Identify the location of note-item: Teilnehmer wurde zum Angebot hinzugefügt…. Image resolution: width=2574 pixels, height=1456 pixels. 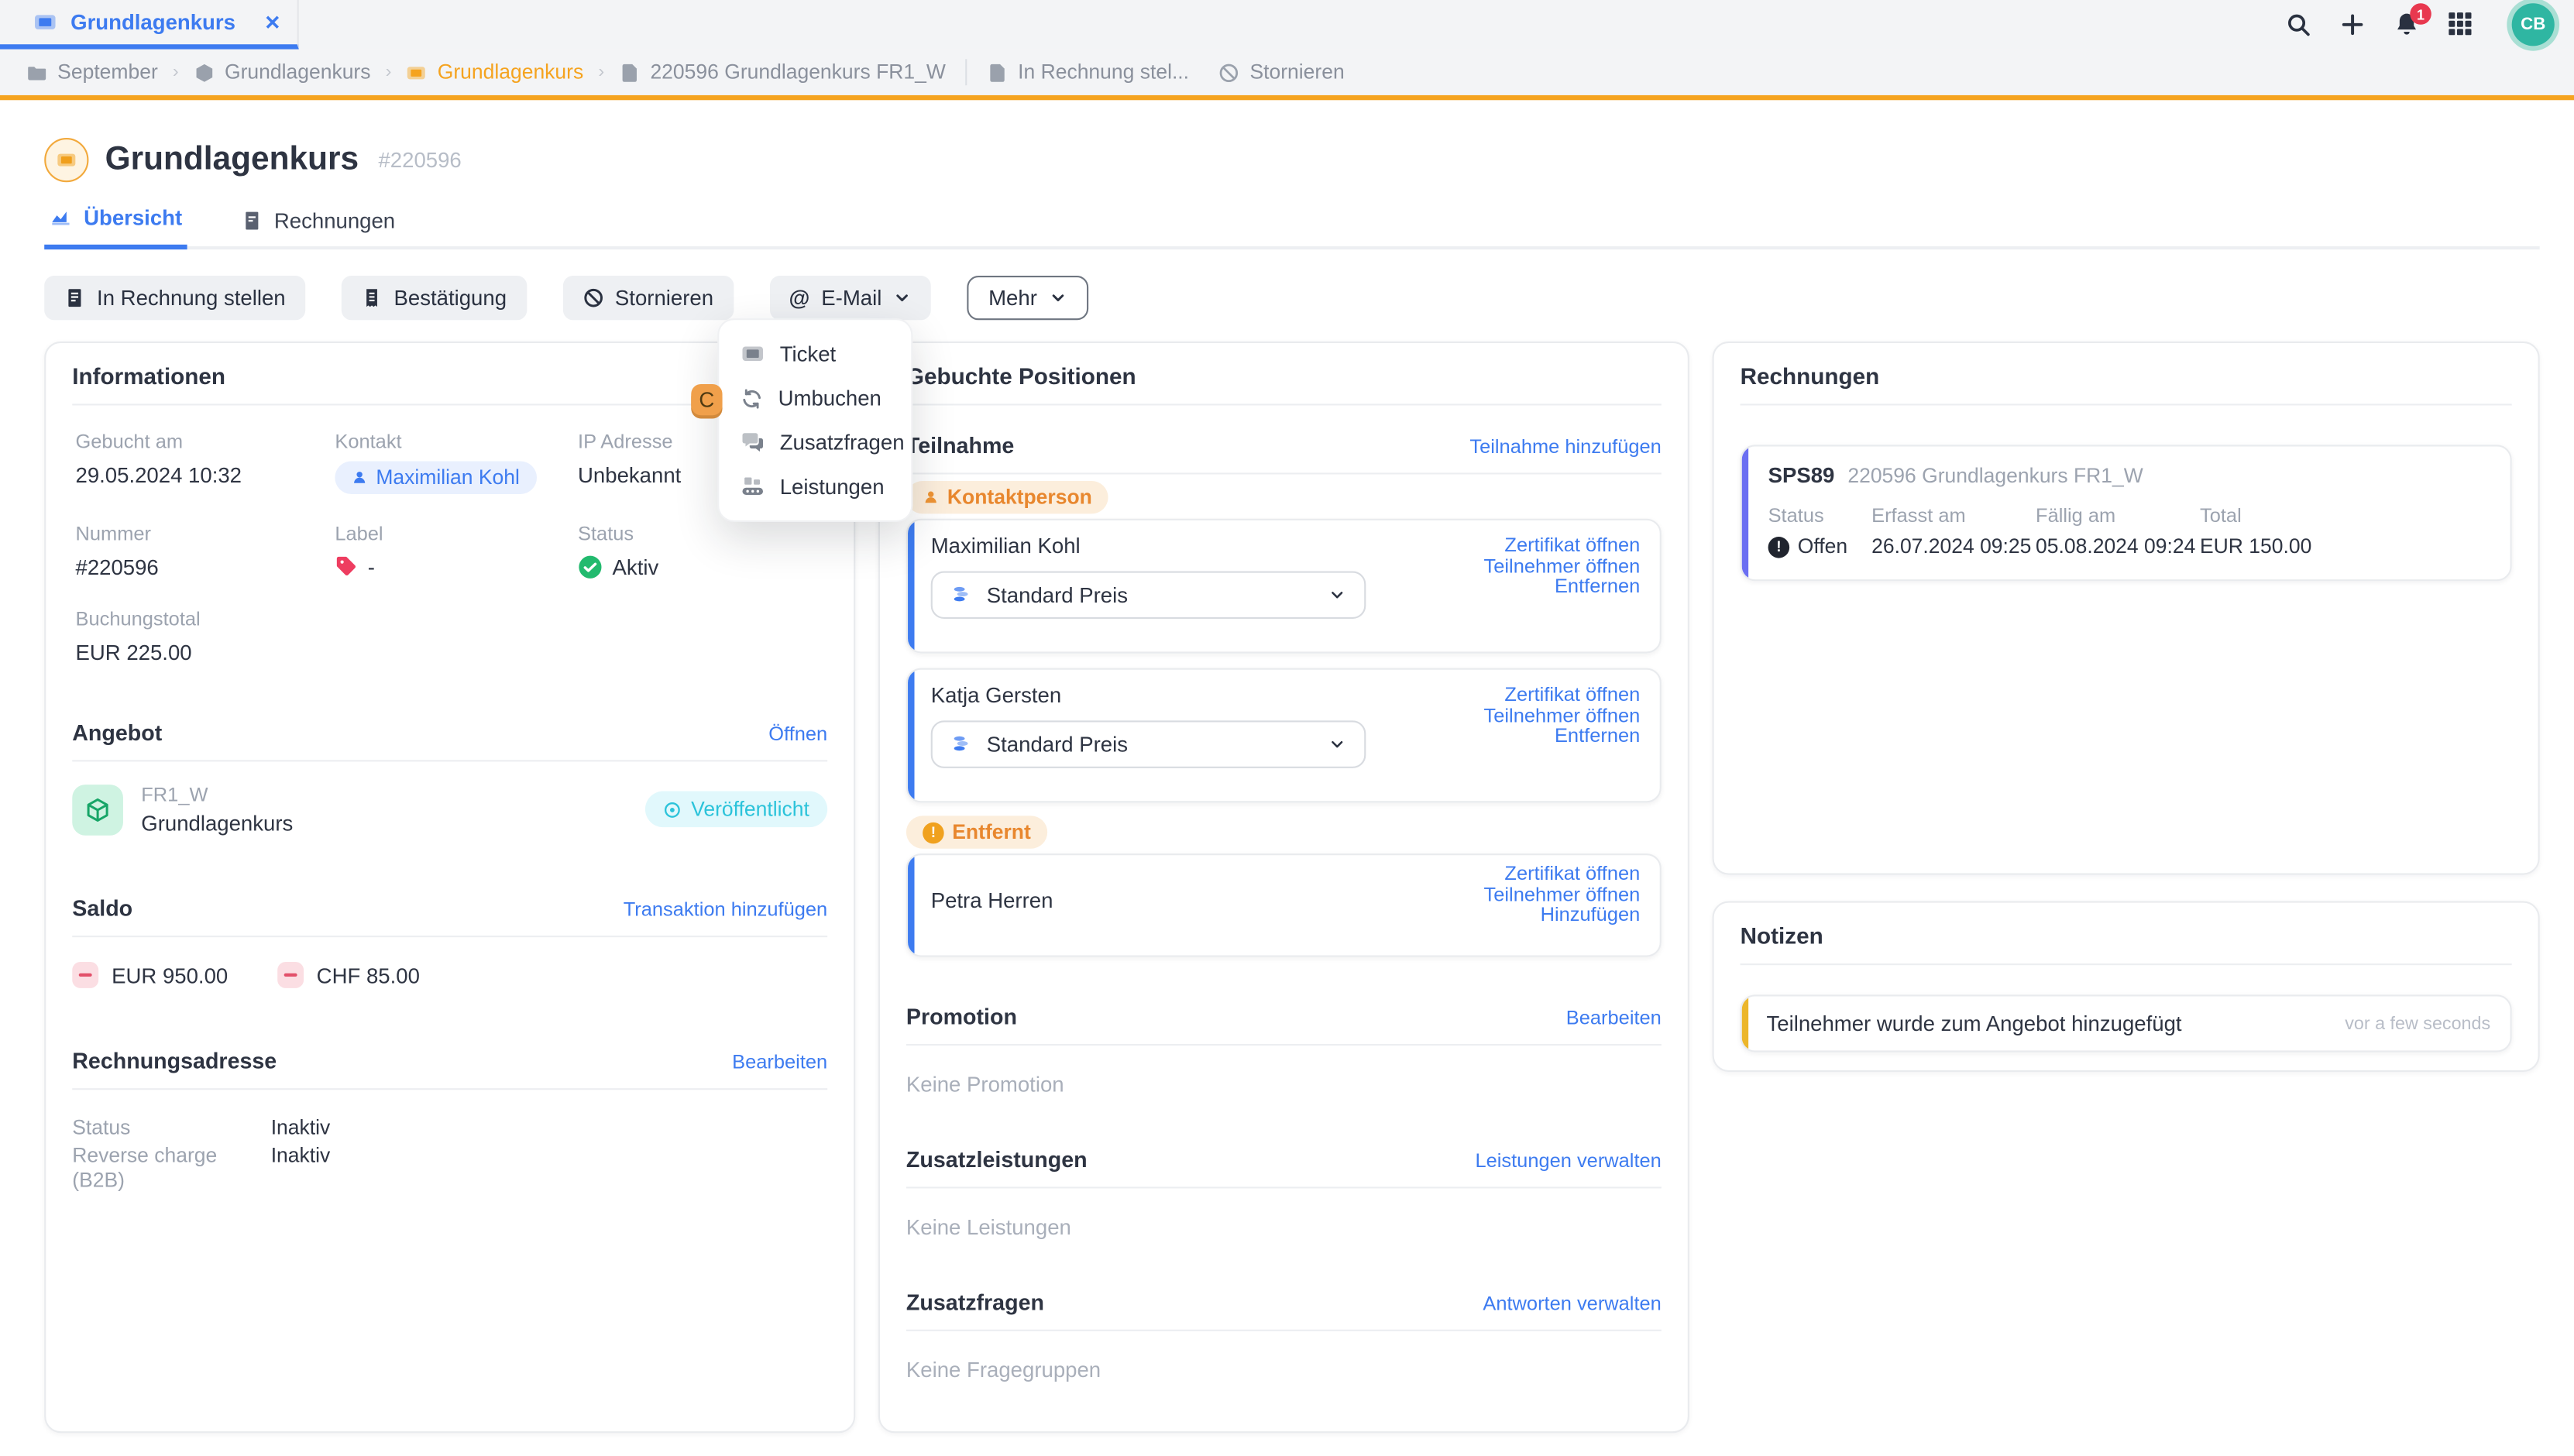
(2126, 1024).